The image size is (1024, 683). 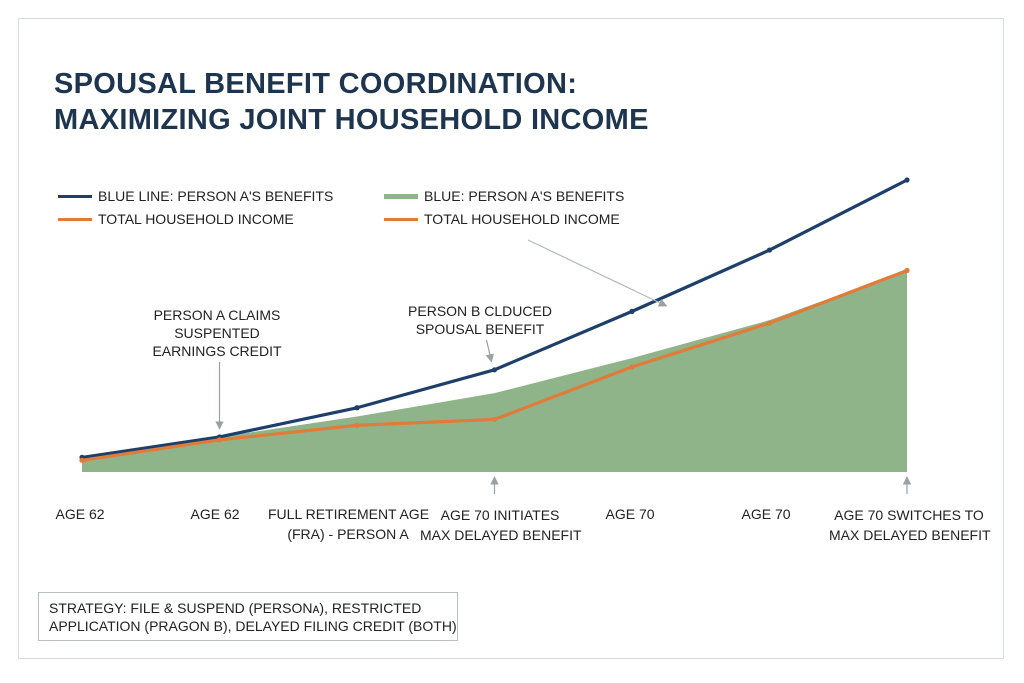 I want to click on legend-label: BLUE LINE: PERSON A'S BENEFITS, so click(x=216, y=196).